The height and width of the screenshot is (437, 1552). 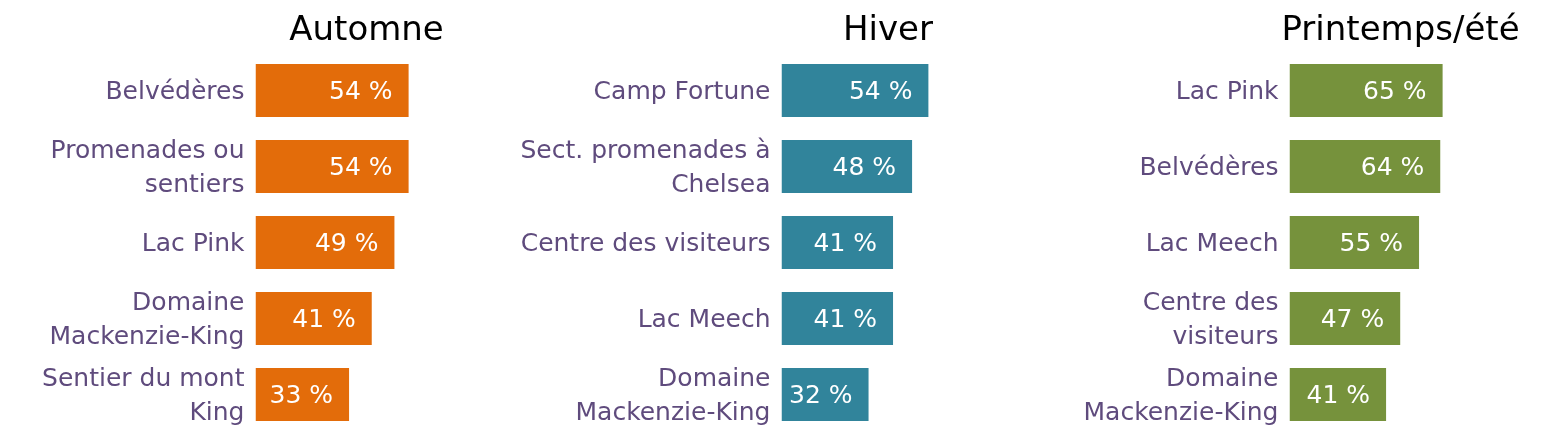 I want to click on data-label: 48 %, so click(x=864, y=166).